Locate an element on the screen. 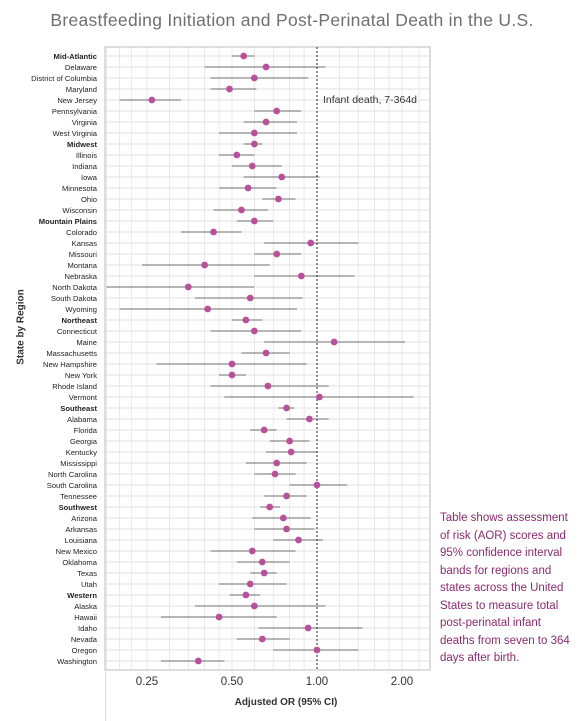  row-label: Georgia is located at coordinates (84, 441).